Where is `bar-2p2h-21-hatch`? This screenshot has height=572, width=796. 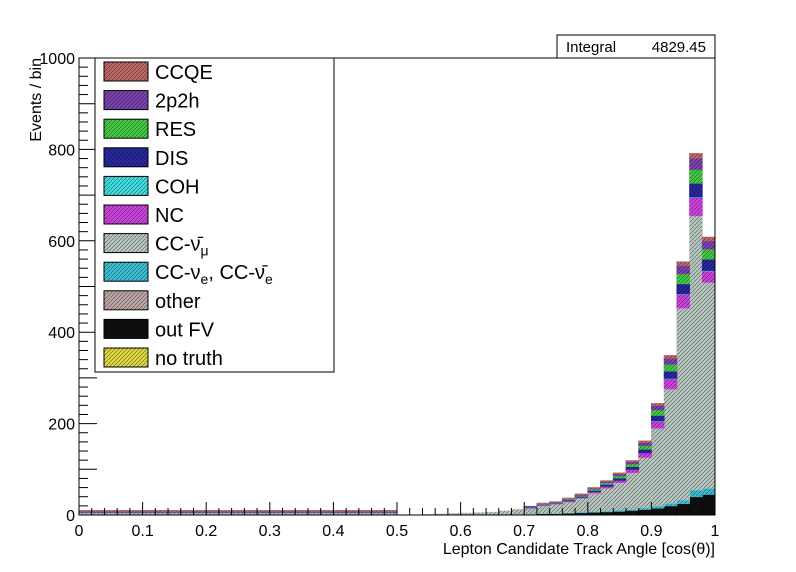 bar-2p2h-21-hatch is located at coordinates (658, 407).